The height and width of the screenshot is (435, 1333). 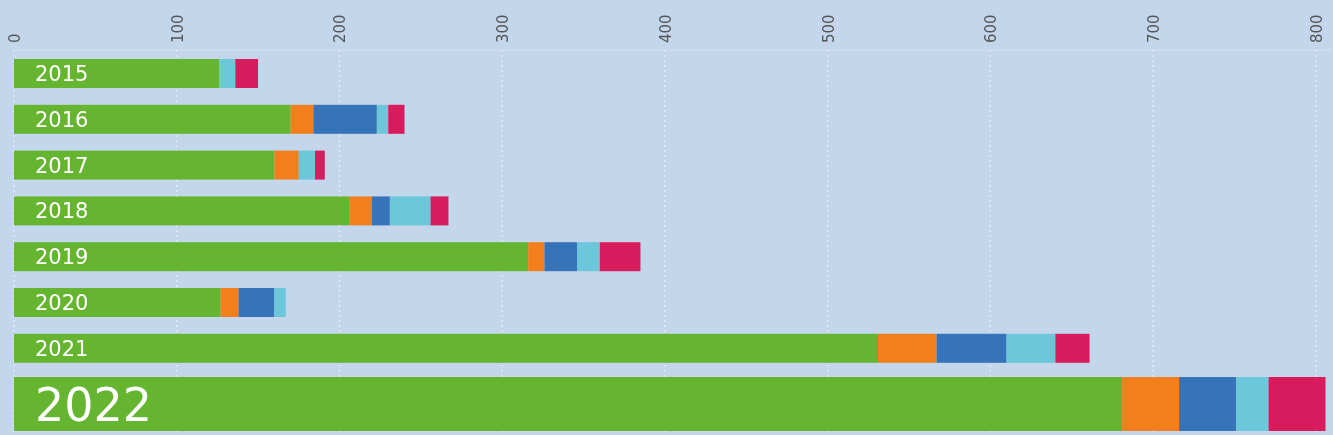 What do you see at coordinates (828, 28) in the screenshot?
I see `x-tick-label: 500` at bounding box center [828, 28].